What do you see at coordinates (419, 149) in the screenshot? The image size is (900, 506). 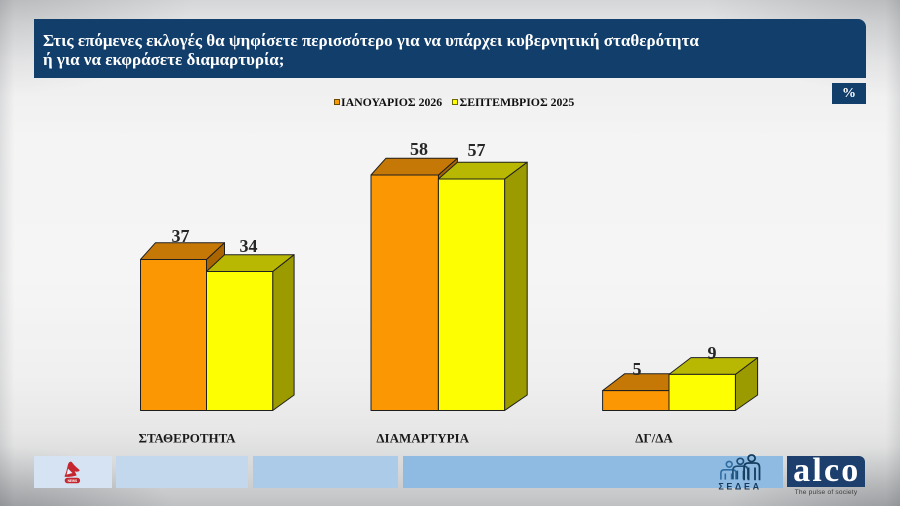 I see `svg-text: 58` at bounding box center [419, 149].